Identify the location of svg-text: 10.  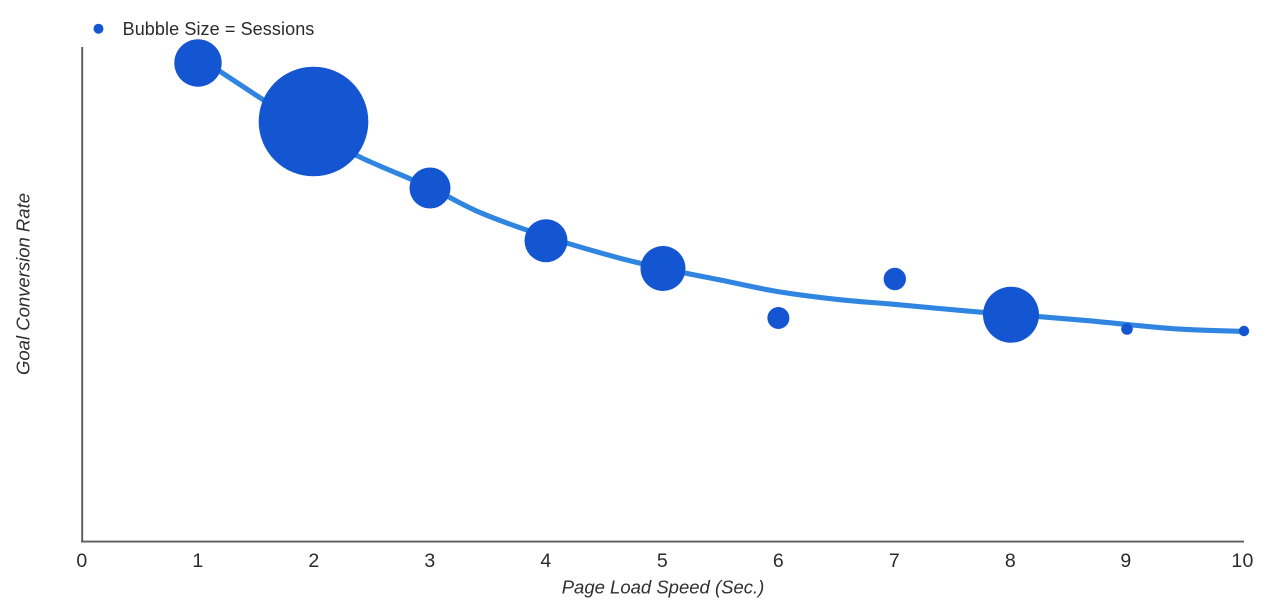
(1242, 561).